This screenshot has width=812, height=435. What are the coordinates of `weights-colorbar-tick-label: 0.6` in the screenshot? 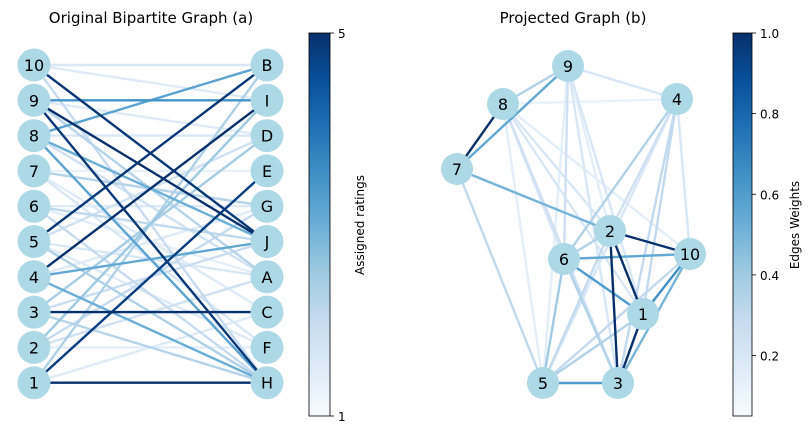 It's located at (769, 195).